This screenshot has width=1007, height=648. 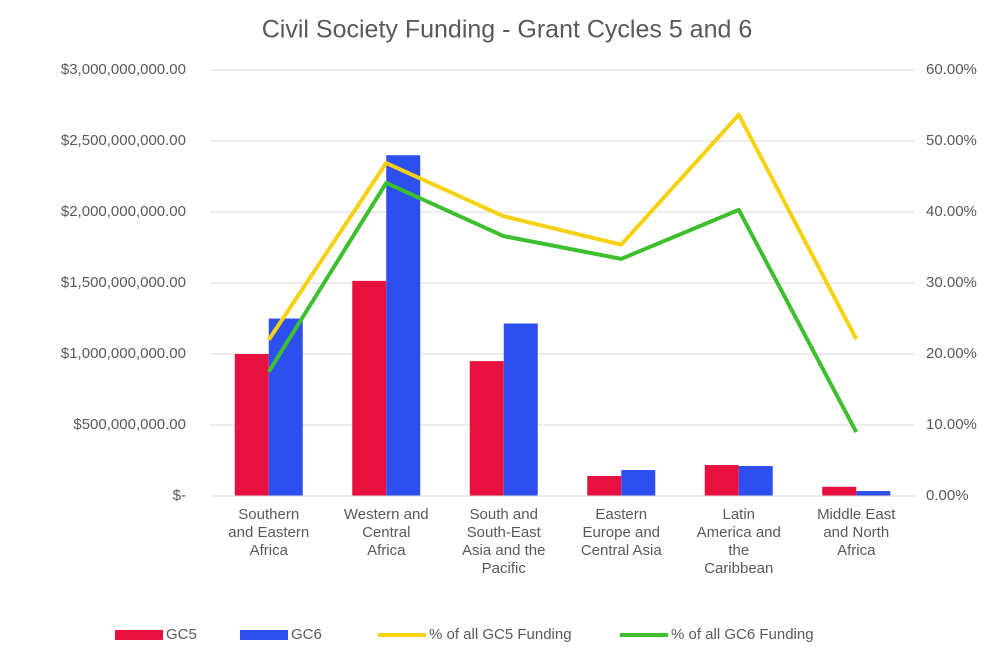 What do you see at coordinates (951, 69) in the screenshot?
I see `y2-tick-label: 60.00%` at bounding box center [951, 69].